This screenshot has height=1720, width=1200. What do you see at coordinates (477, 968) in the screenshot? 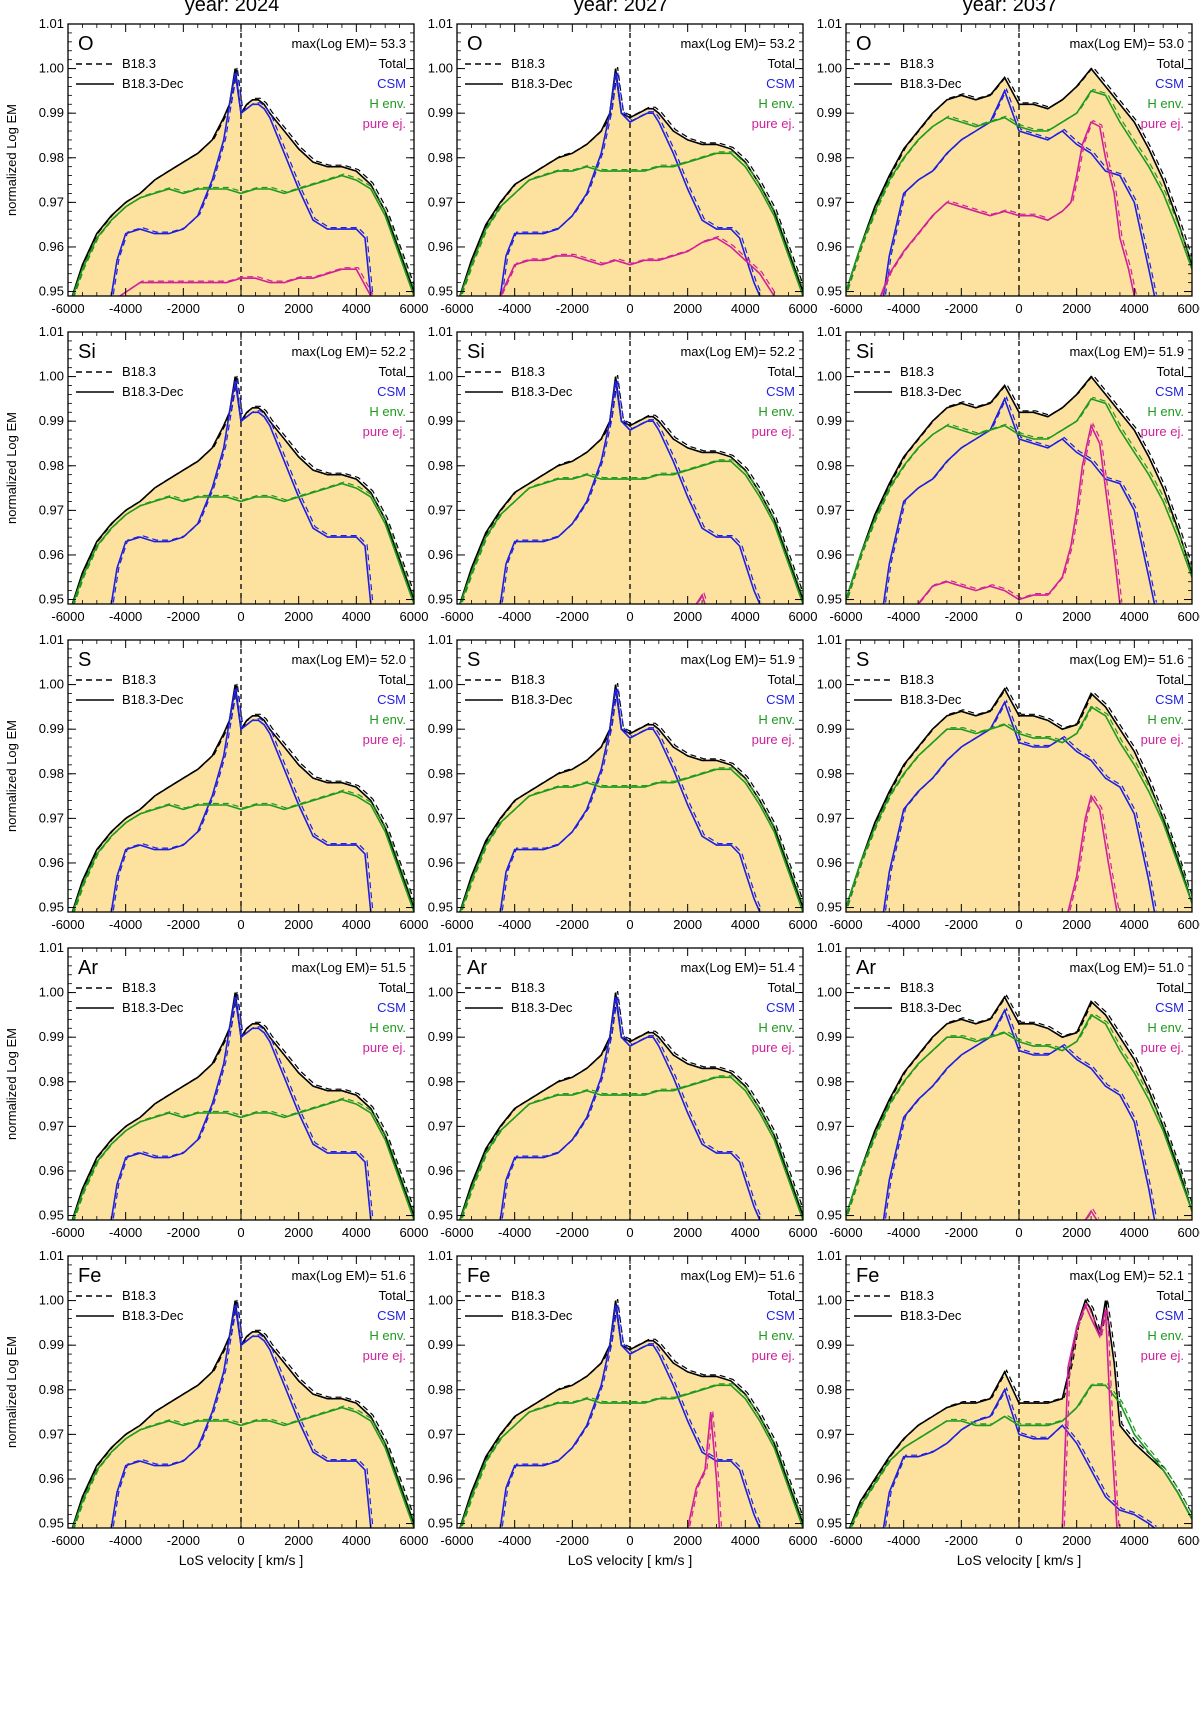
I see `element-label: Ar` at bounding box center [477, 968].